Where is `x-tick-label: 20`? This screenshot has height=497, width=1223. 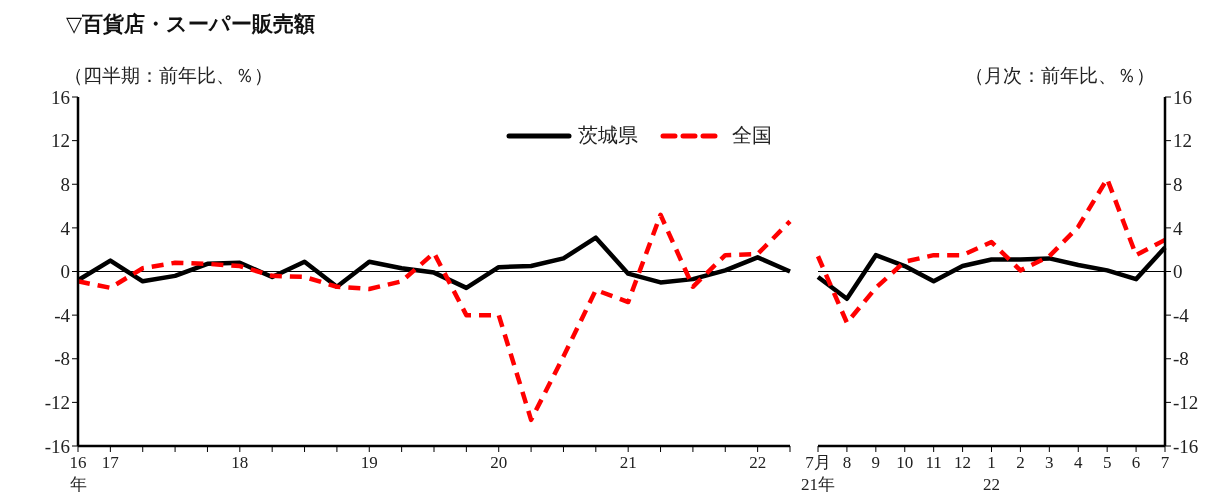
x-tick-label: 20 is located at coordinates (499, 462).